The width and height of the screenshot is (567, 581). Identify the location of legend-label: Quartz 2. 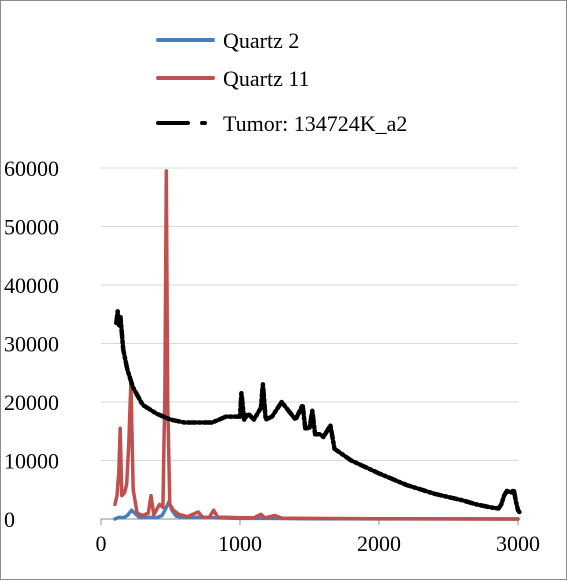
(261, 40).